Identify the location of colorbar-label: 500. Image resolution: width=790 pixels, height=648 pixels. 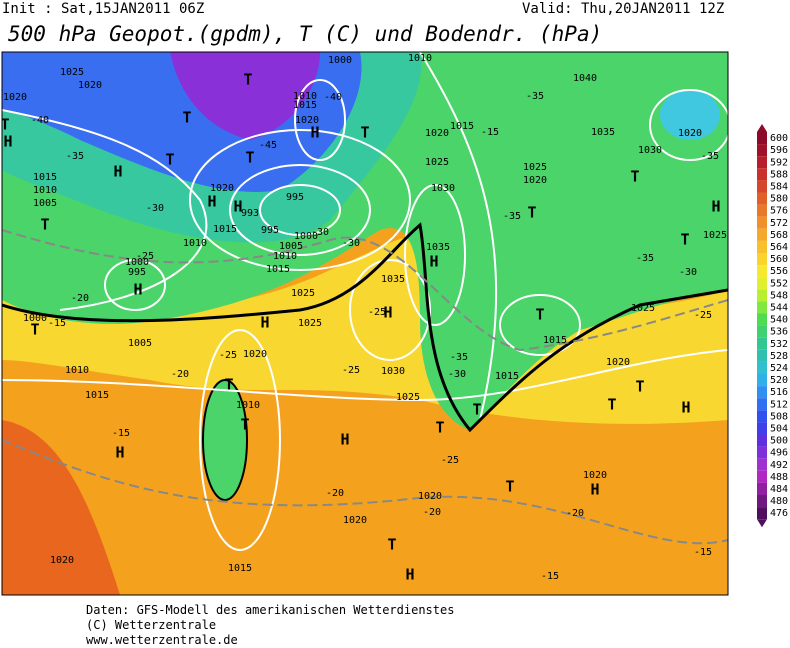
(779, 441).